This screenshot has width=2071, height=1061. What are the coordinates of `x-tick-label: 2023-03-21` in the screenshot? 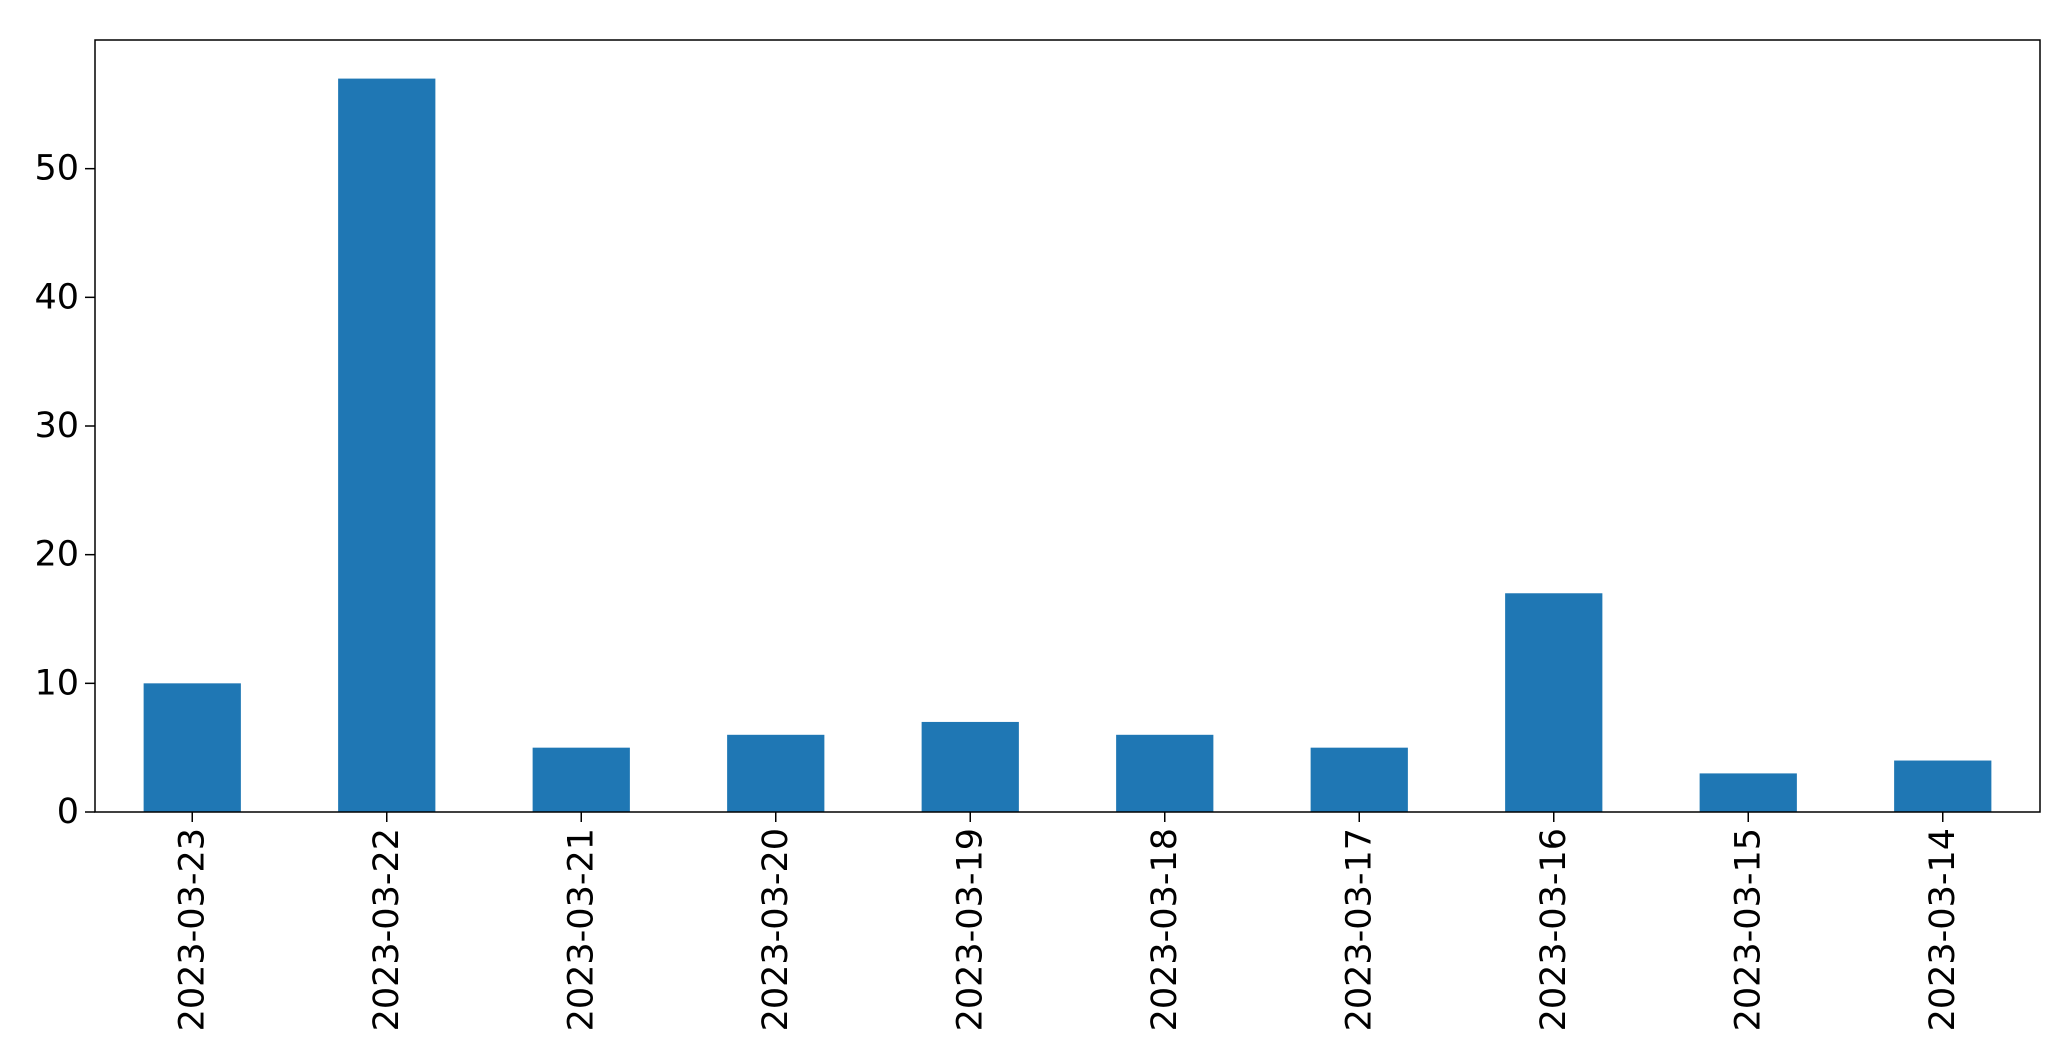 It's located at (581, 929).